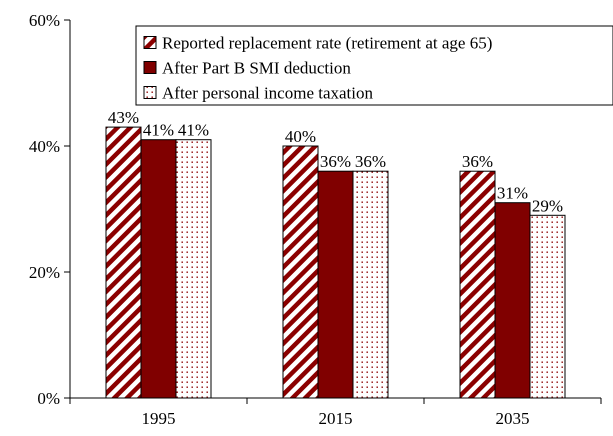 This screenshot has width=613, height=436. Describe the element at coordinates (44, 272) in the screenshot. I see `y-tick-label: 20%` at that location.